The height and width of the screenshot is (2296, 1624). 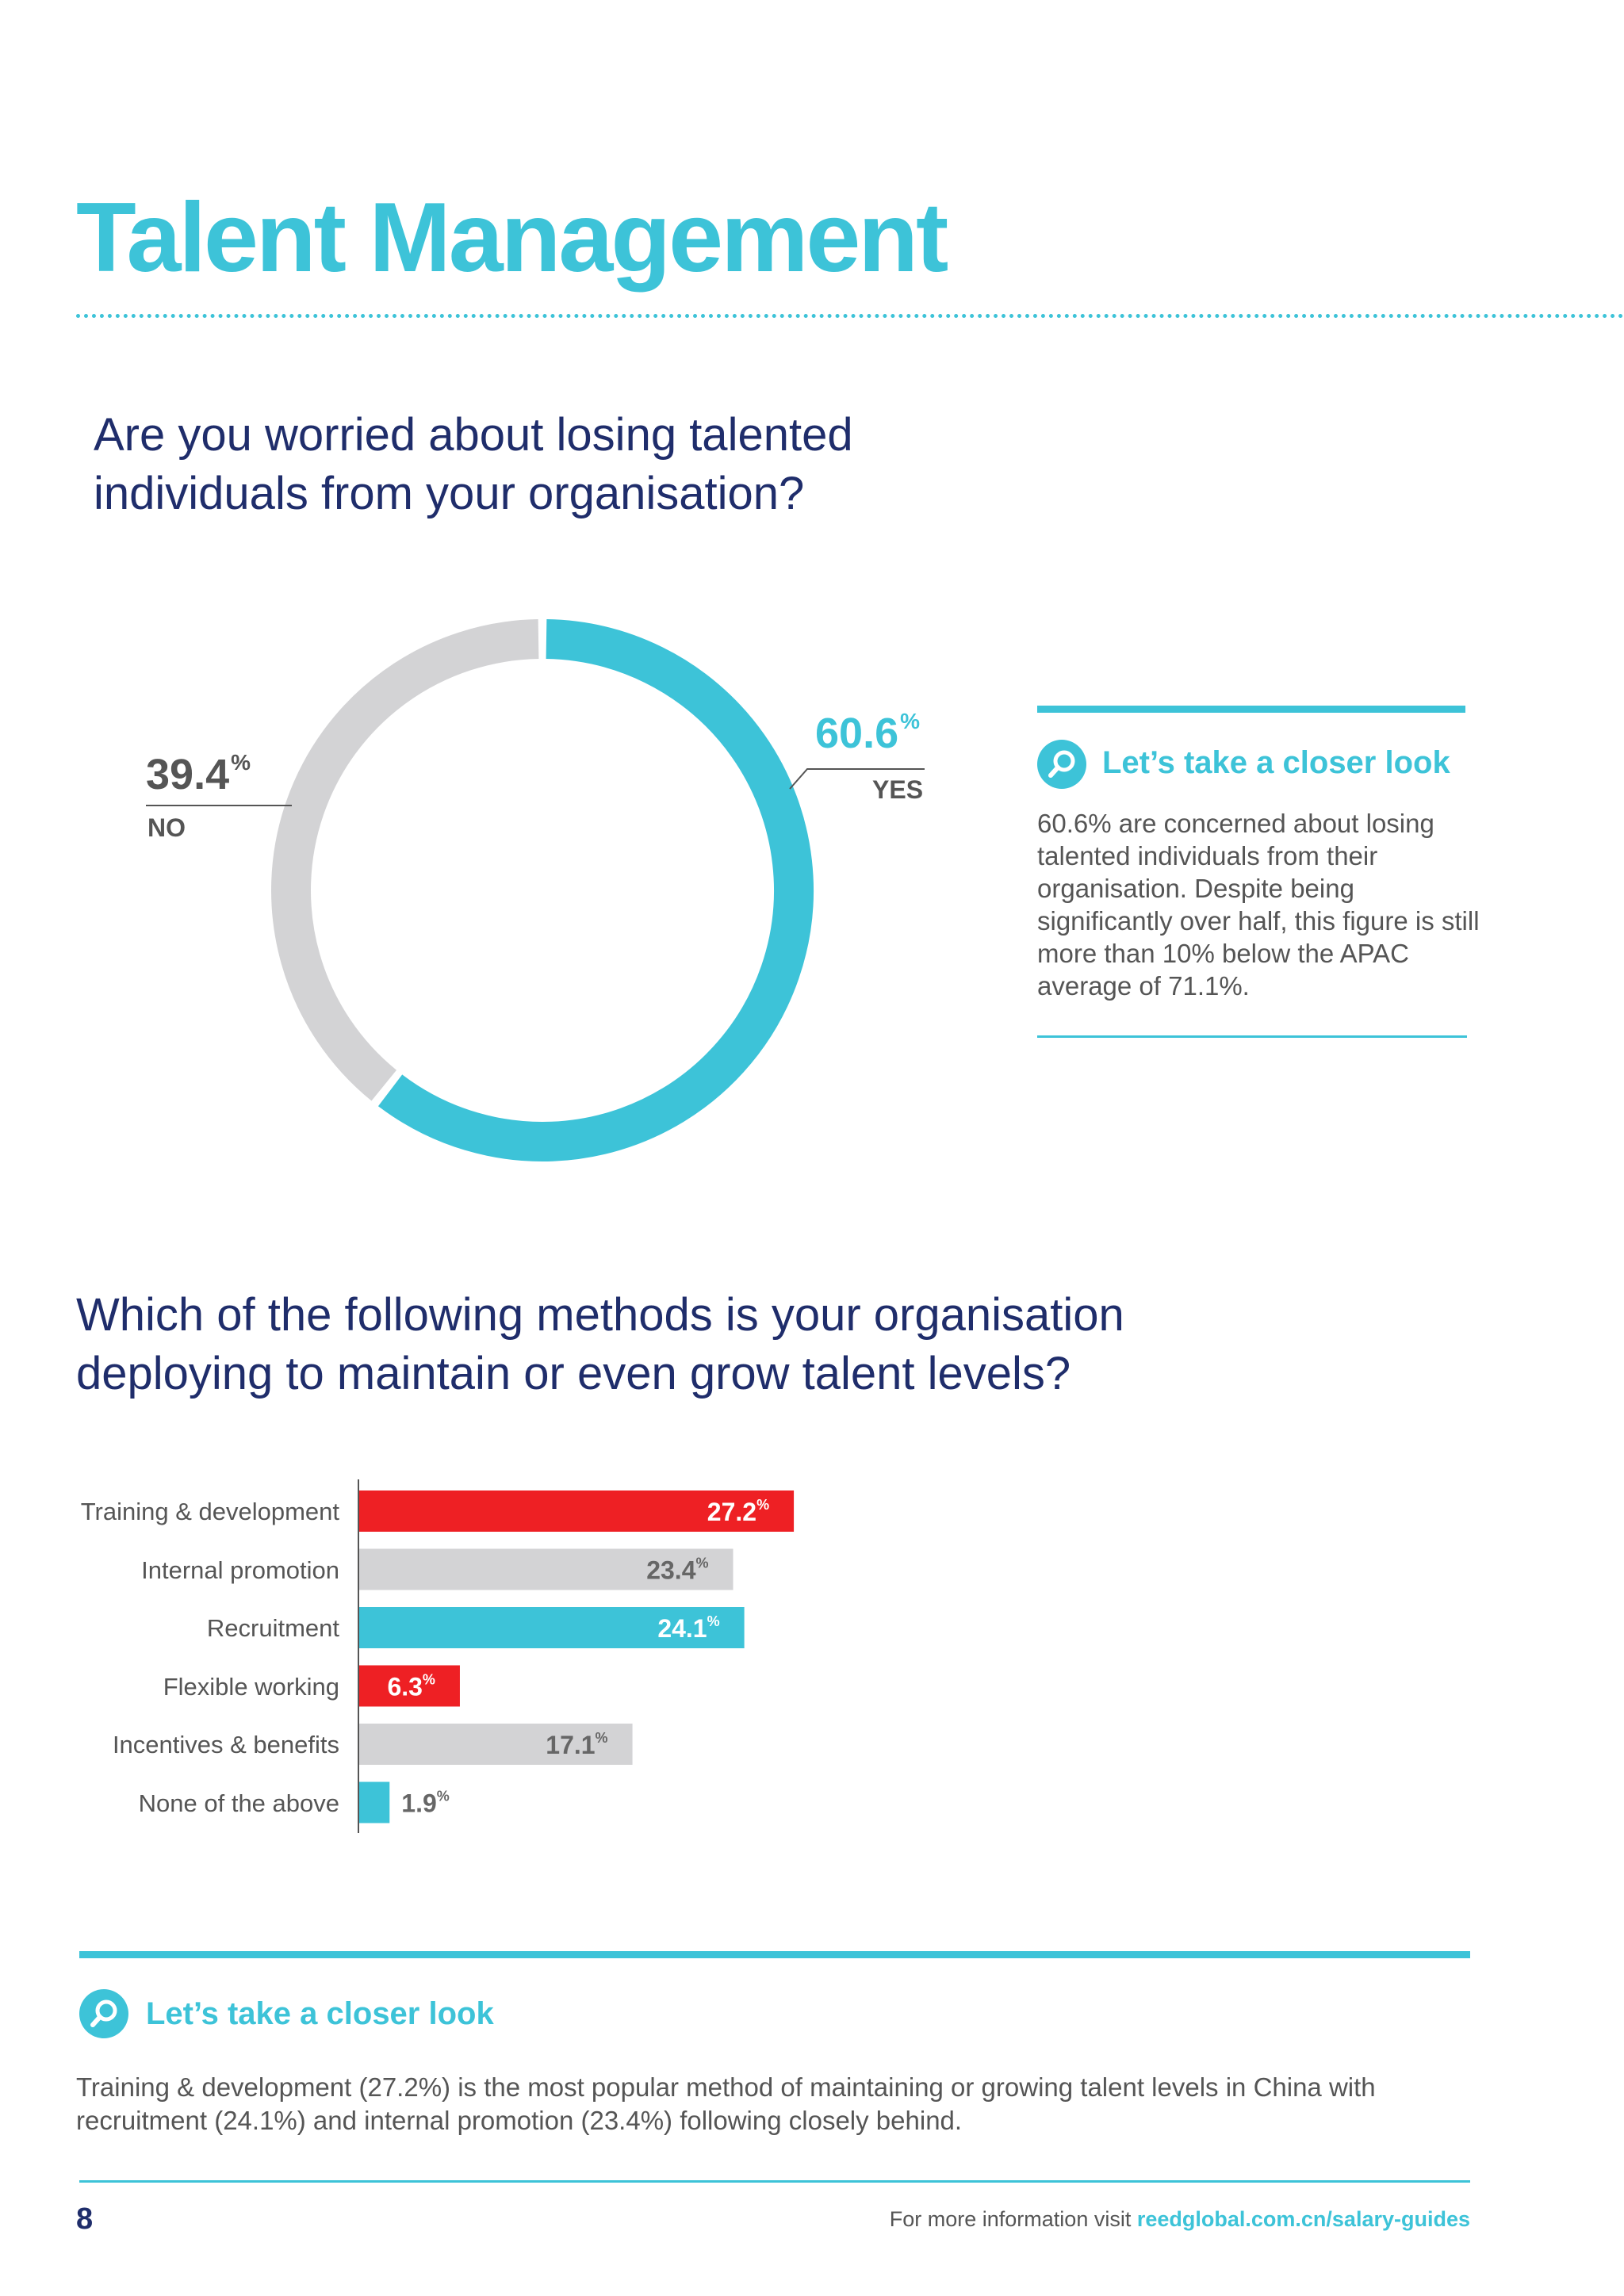 I want to click on bar-category-label: Recruitment, so click(x=272, y=1628).